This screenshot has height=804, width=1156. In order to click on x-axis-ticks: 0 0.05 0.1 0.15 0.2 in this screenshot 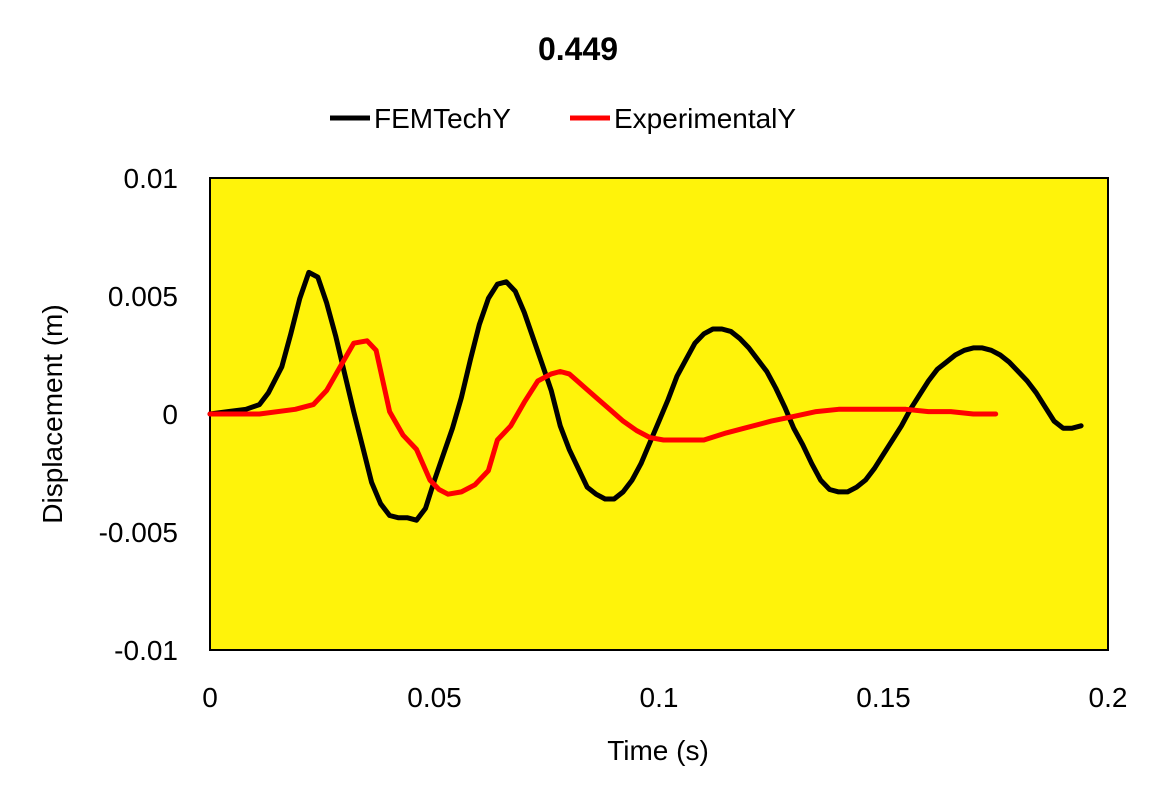, I will do `click(664, 697)`.